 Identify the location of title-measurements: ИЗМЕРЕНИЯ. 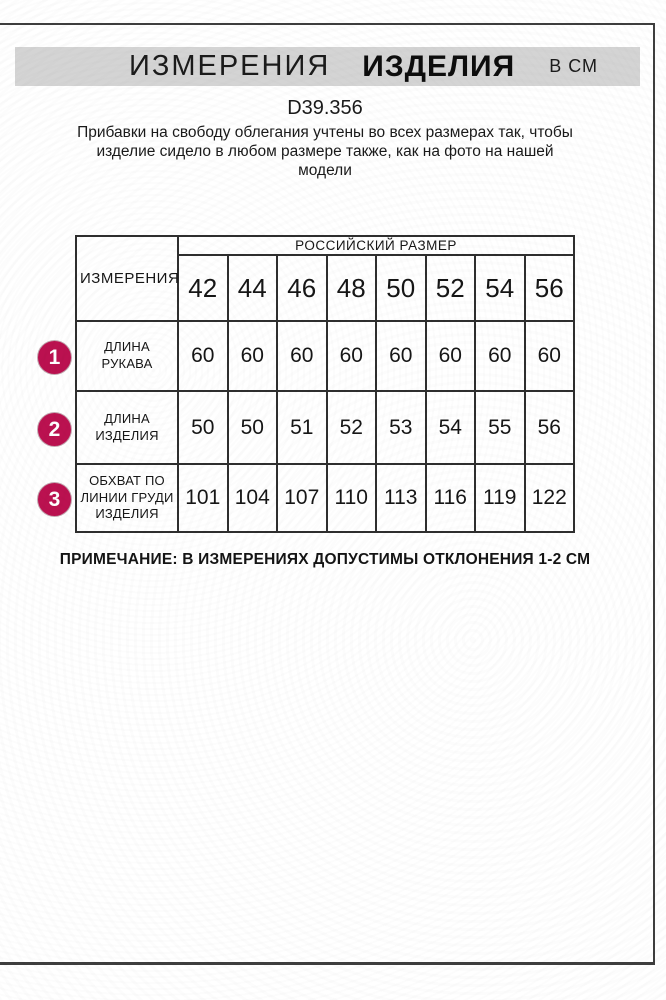
(229, 66).